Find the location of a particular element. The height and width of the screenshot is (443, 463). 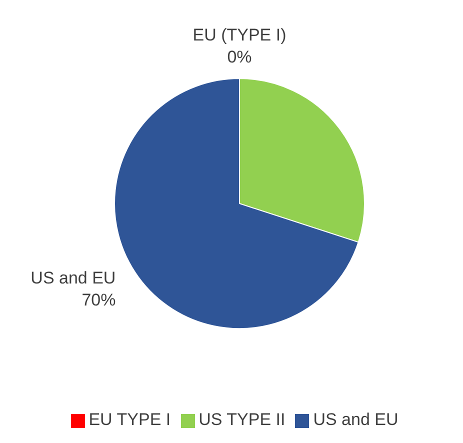

text: EU (TYPE I) 0% is located at coordinates (239, 46).